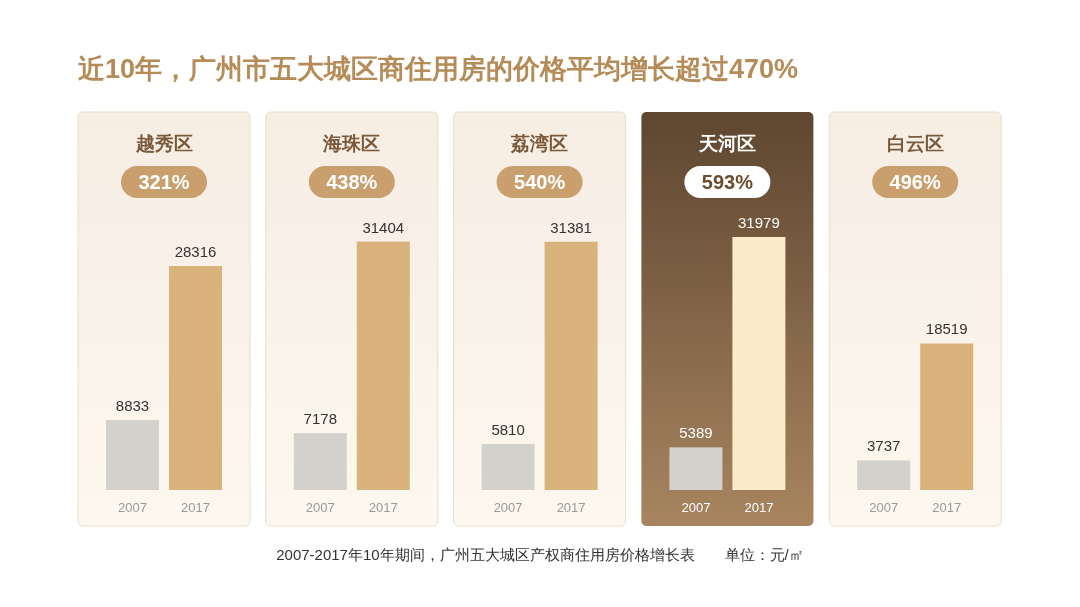 The image size is (1080, 607). What do you see at coordinates (571, 227) in the screenshot?
I see `data-label: 31381` at bounding box center [571, 227].